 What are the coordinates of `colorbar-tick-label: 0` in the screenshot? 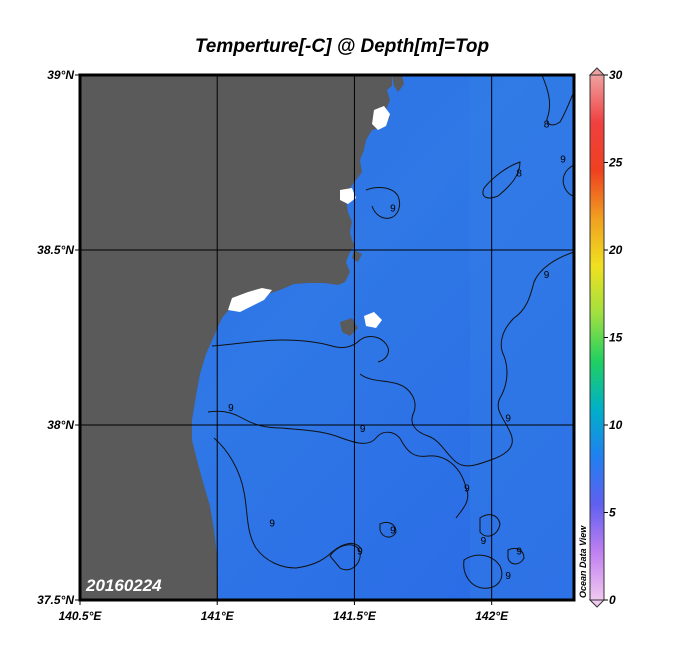 It's located at (612, 600).